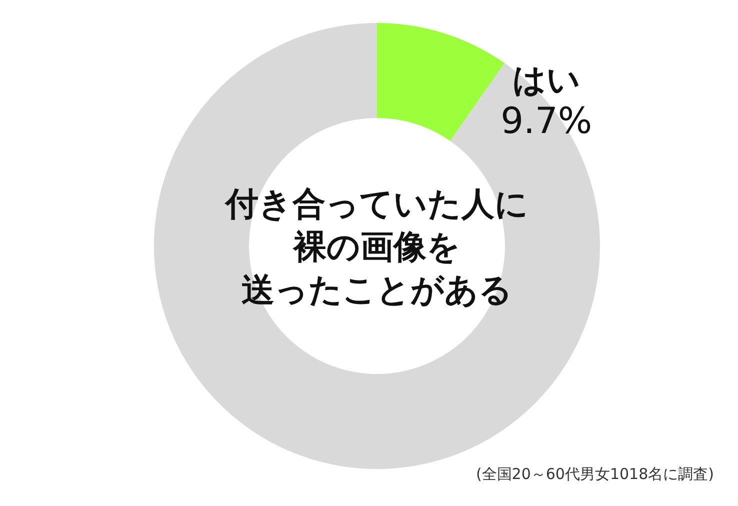 This screenshot has width=738, height=506. I want to click on text: (全国20～60代男女1018名に調査), so click(595, 474).